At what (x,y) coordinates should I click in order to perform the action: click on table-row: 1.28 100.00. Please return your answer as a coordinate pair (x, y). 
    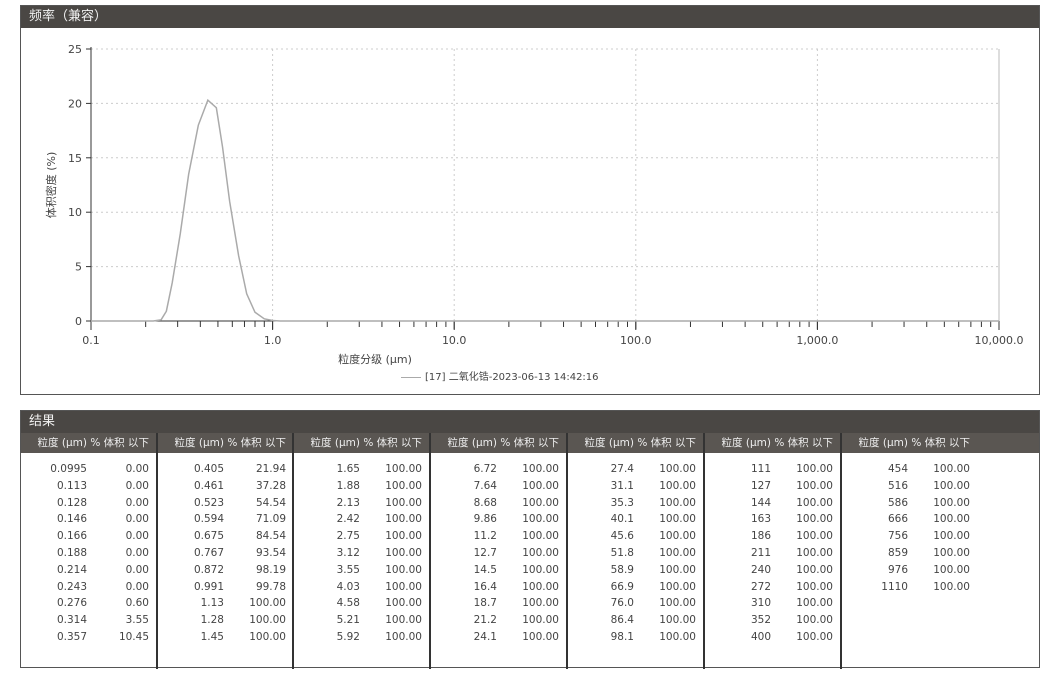
    Looking at the image, I should click on (225, 620).